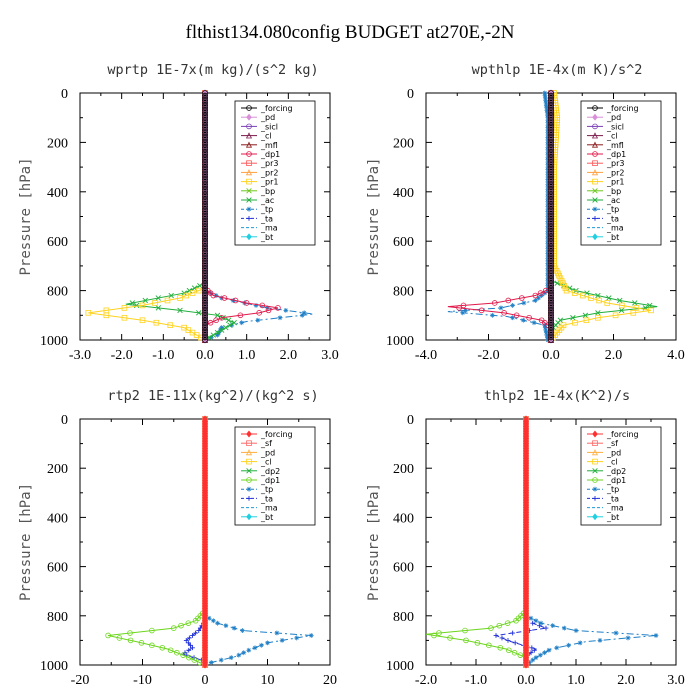 The width and height of the screenshot is (700, 700). Describe the element at coordinates (289, 355) in the screenshot. I see `x-tick-label: 2.0` at that location.